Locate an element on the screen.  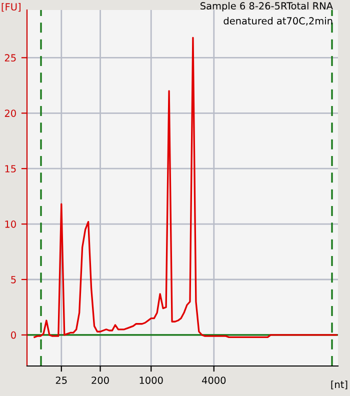
y-tick-label: 10 is located at coordinates (10, 224).